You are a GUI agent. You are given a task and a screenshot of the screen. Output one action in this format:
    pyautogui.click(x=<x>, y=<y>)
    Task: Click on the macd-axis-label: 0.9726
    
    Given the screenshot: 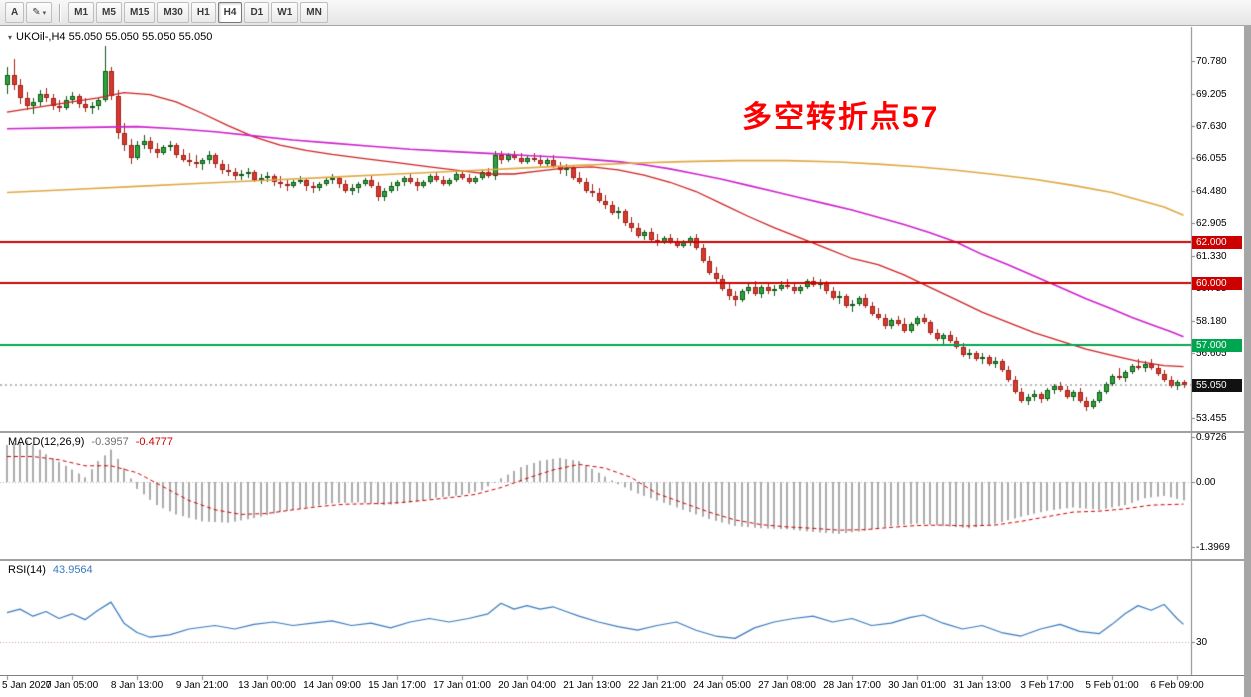 What is the action you would take?
    pyautogui.click(x=1211, y=437)
    